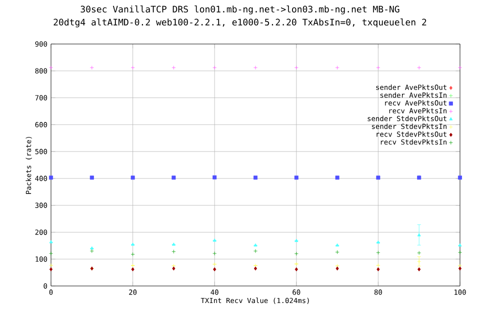 The height and width of the screenshot is (320, 480). What do you see at coordinates (240, 23) in the screenshot?
I see `chart-subtitle: 20dtg4 altAIMD-0.2 web100-2.2.1, e1000-5.2.20 TxAbsIn=0, txqueuelen 2` at bounding box center [240, 23].